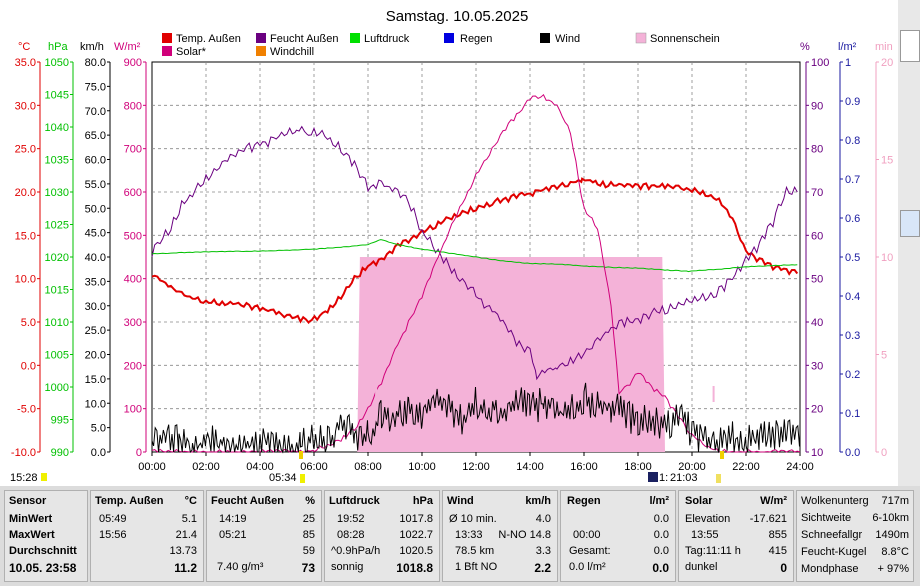  What do you see at coordinates (543, 519) in the screenshot?
I see `wind-avg10-value: 4.0` at bounding box center [543, 519].